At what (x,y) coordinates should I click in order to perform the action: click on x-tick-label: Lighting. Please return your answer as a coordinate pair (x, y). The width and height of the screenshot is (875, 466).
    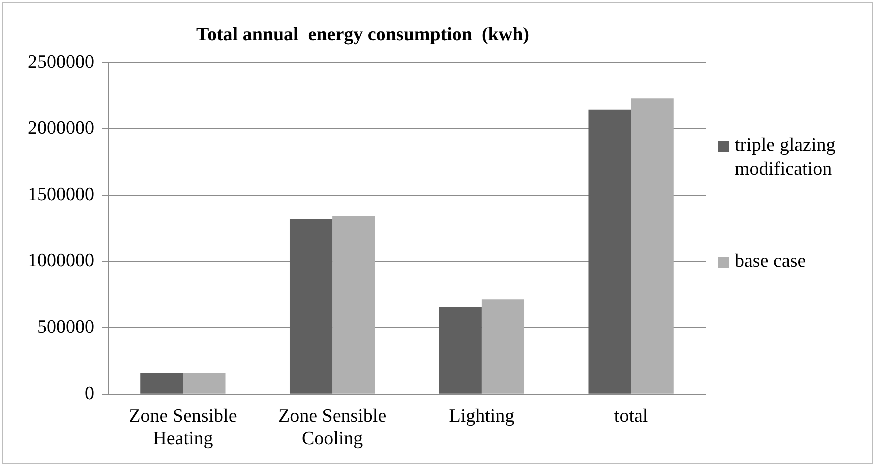
    Looking at the image, I should click on (482, 416).